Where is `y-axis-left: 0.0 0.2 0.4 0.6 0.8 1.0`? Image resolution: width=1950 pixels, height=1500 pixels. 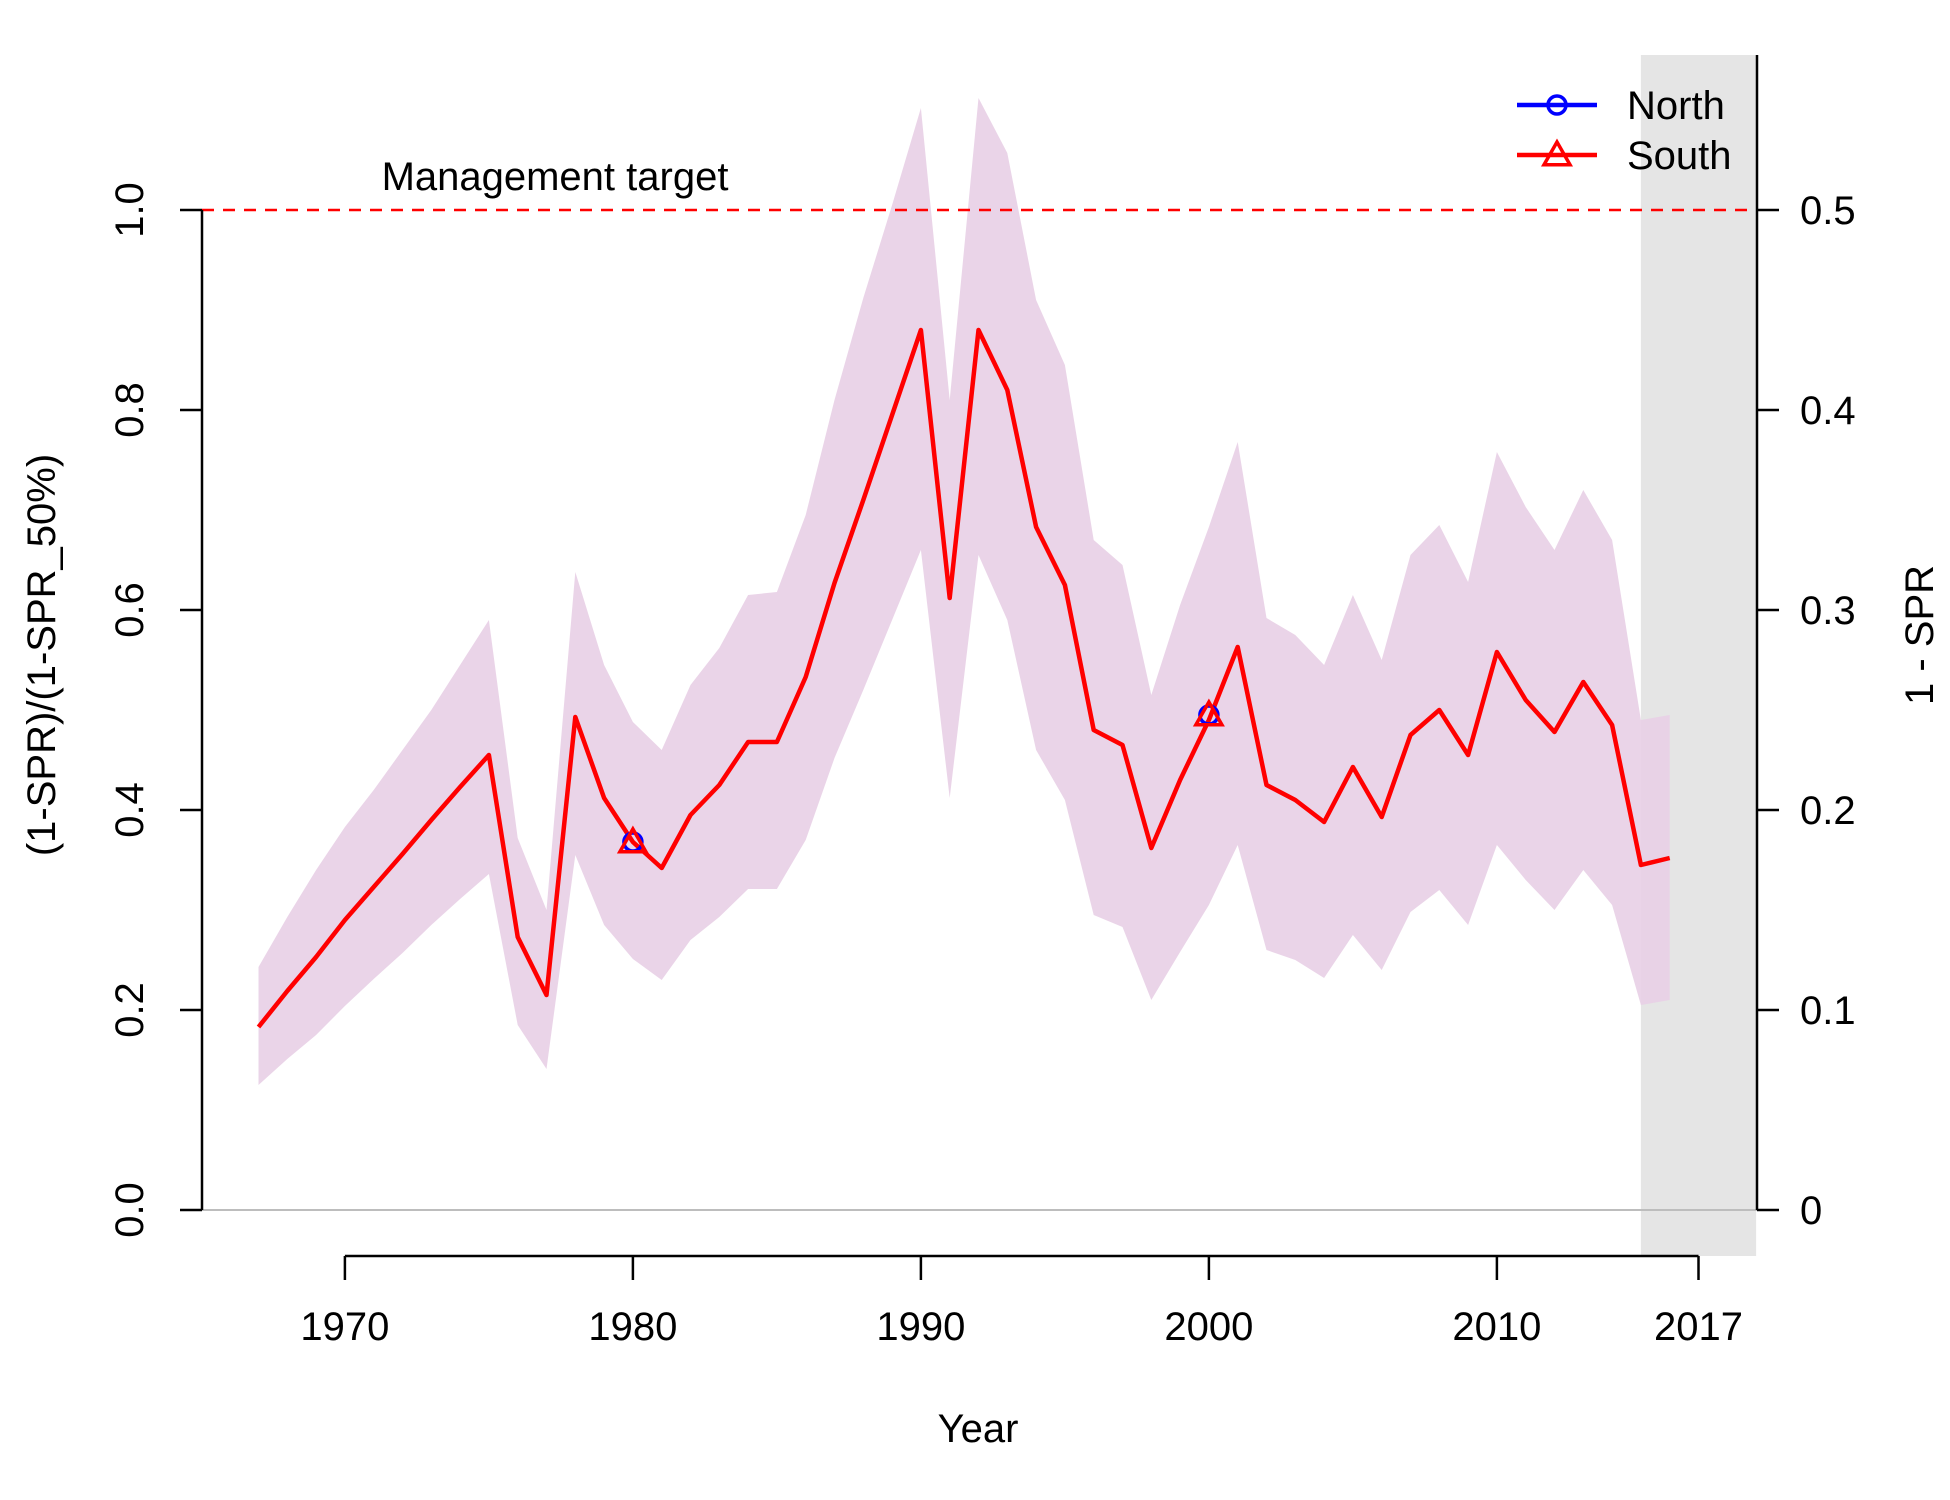 y-axis-left: 0.0 0.2 0.4 0.6 0.8 1.0 is located at coordinates (156, 710).